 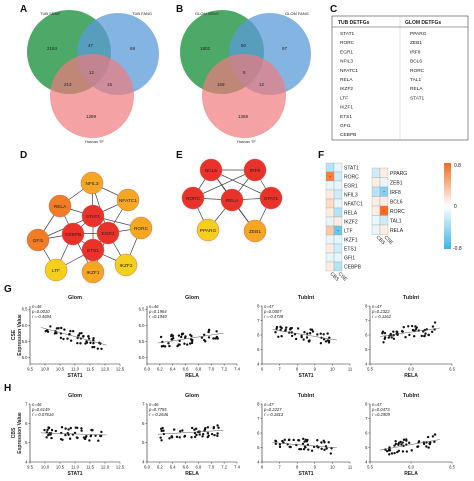 I want to click on scatter-stat: p=0.2227, so click(x=272, y=409).